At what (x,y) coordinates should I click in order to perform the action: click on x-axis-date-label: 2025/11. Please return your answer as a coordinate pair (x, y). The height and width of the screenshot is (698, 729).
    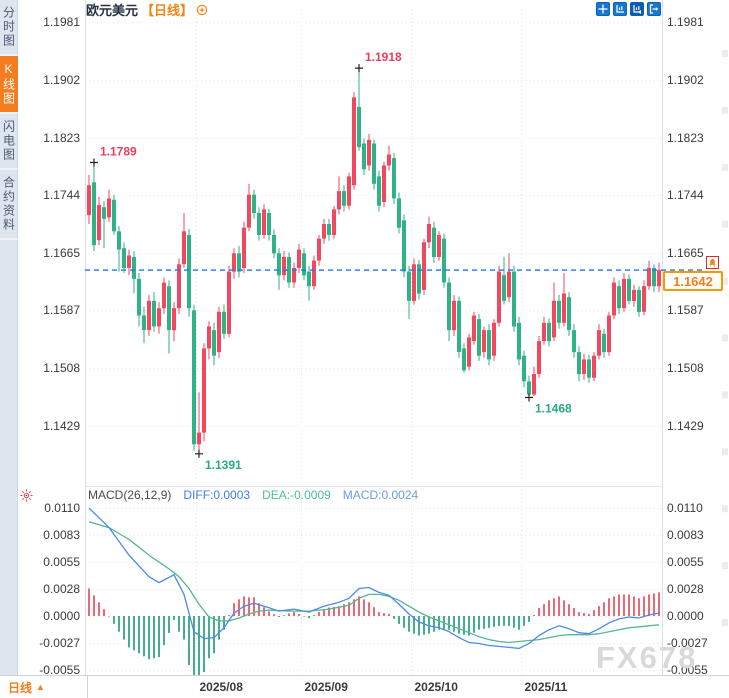
    Looking at the image, I should click on (546, 687).